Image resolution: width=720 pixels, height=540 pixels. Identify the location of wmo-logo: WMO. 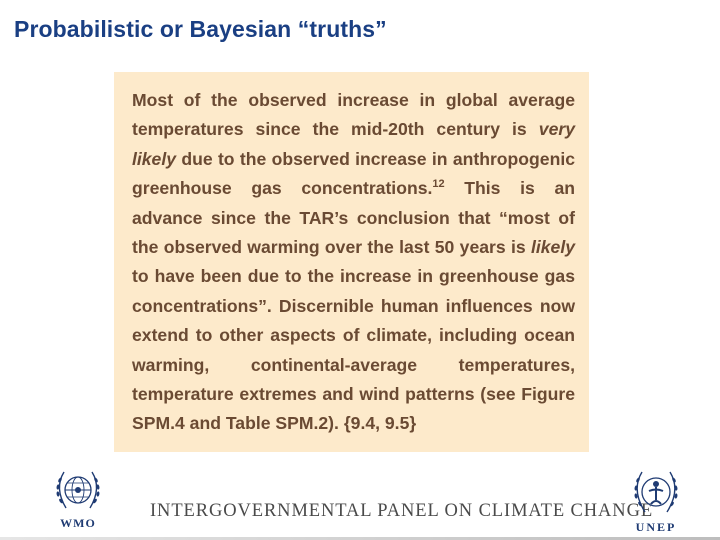
(78, 499).